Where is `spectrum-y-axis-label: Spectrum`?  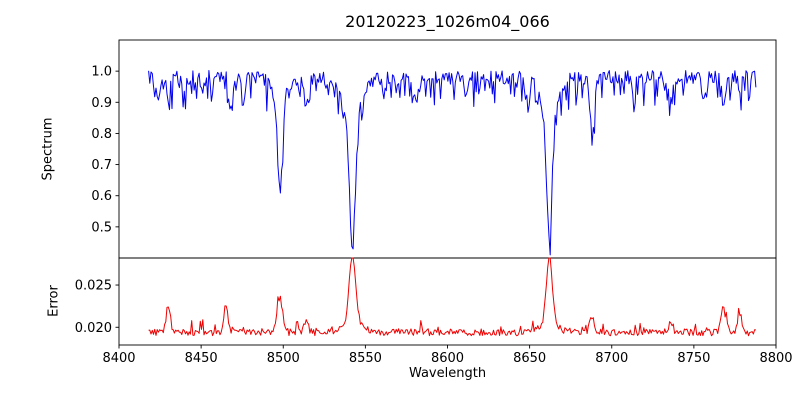
spectrum-y-axis-label: Spectrum is located at coordinates (48, 149).